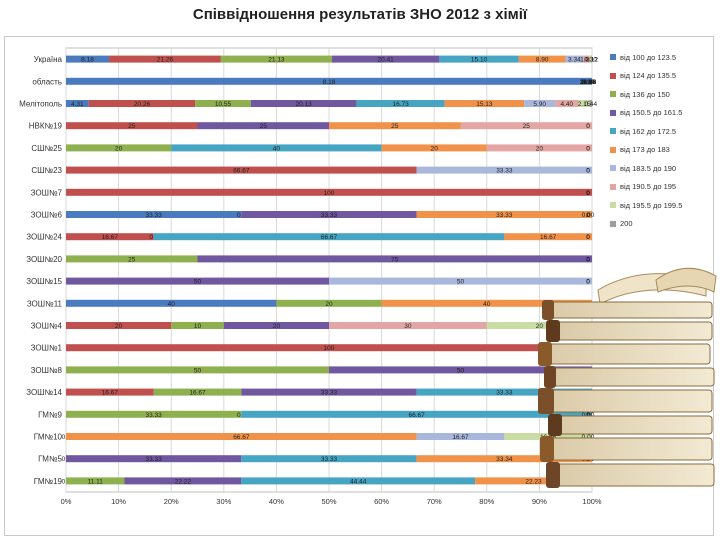 This screenshot has height=540, width=720. Describe the element at coordinates (47, 81) in the screenshot. I see `category-label: область` at that location.